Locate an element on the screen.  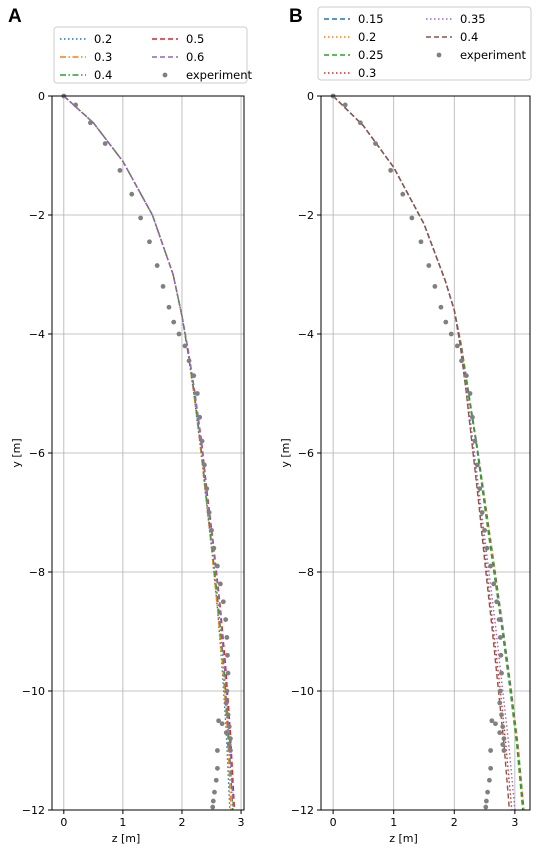
y-tick-label: −10 is located at coordinates (33, 691).